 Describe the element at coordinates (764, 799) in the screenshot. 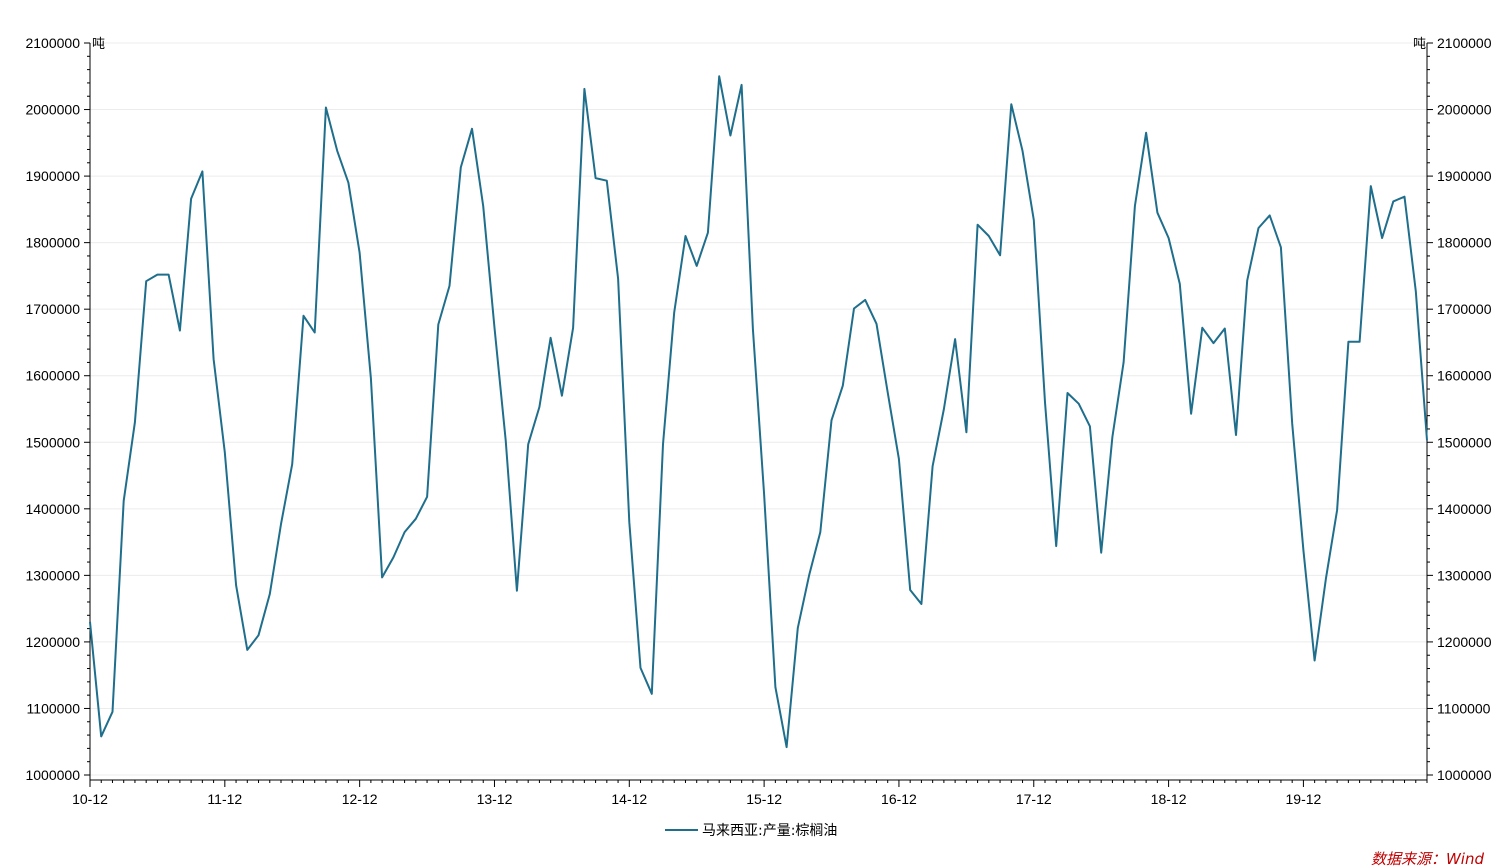

I see `x-tick-label: 15-12` at that location.